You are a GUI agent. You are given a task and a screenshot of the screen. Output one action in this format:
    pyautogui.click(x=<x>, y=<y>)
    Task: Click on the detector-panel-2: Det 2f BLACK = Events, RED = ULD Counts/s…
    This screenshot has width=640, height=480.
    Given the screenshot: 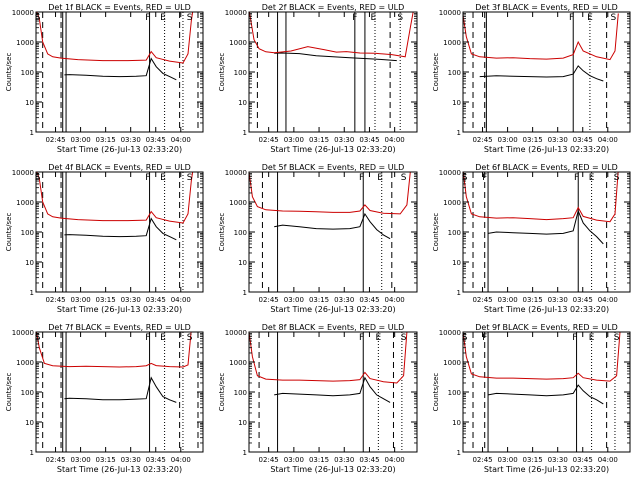 What is the action you would take?
    pyautogui.click(x=318, y=78)
    